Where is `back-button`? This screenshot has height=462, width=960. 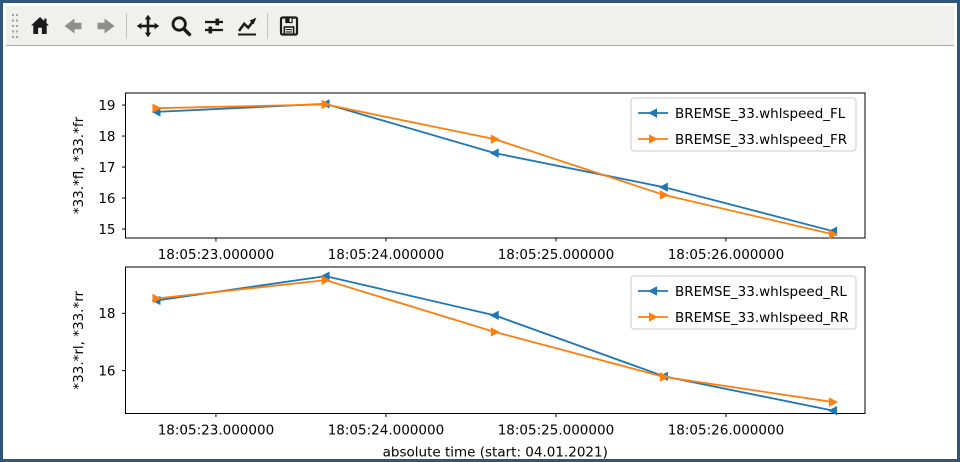
back-button is located at coordinates (73, 26).